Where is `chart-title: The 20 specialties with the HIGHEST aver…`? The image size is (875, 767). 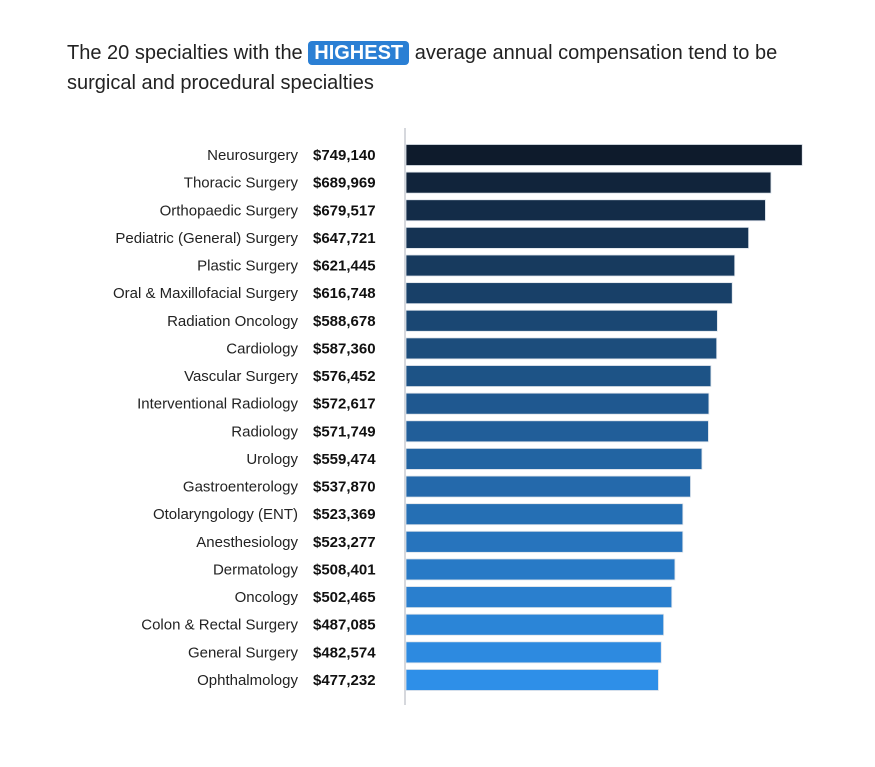
chart-title: The 20 specialties with the HIGHEST aver… is located at coordinates (447, 68).